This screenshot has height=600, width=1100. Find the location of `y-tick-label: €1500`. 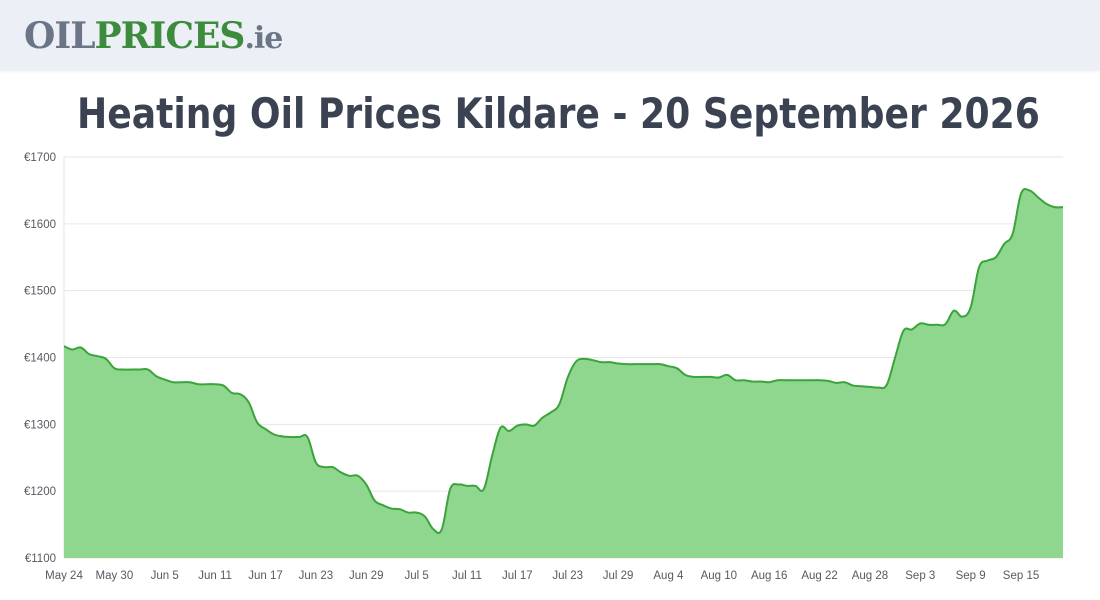

y-tick-label: €1500 is located at coordinates (40, 292).